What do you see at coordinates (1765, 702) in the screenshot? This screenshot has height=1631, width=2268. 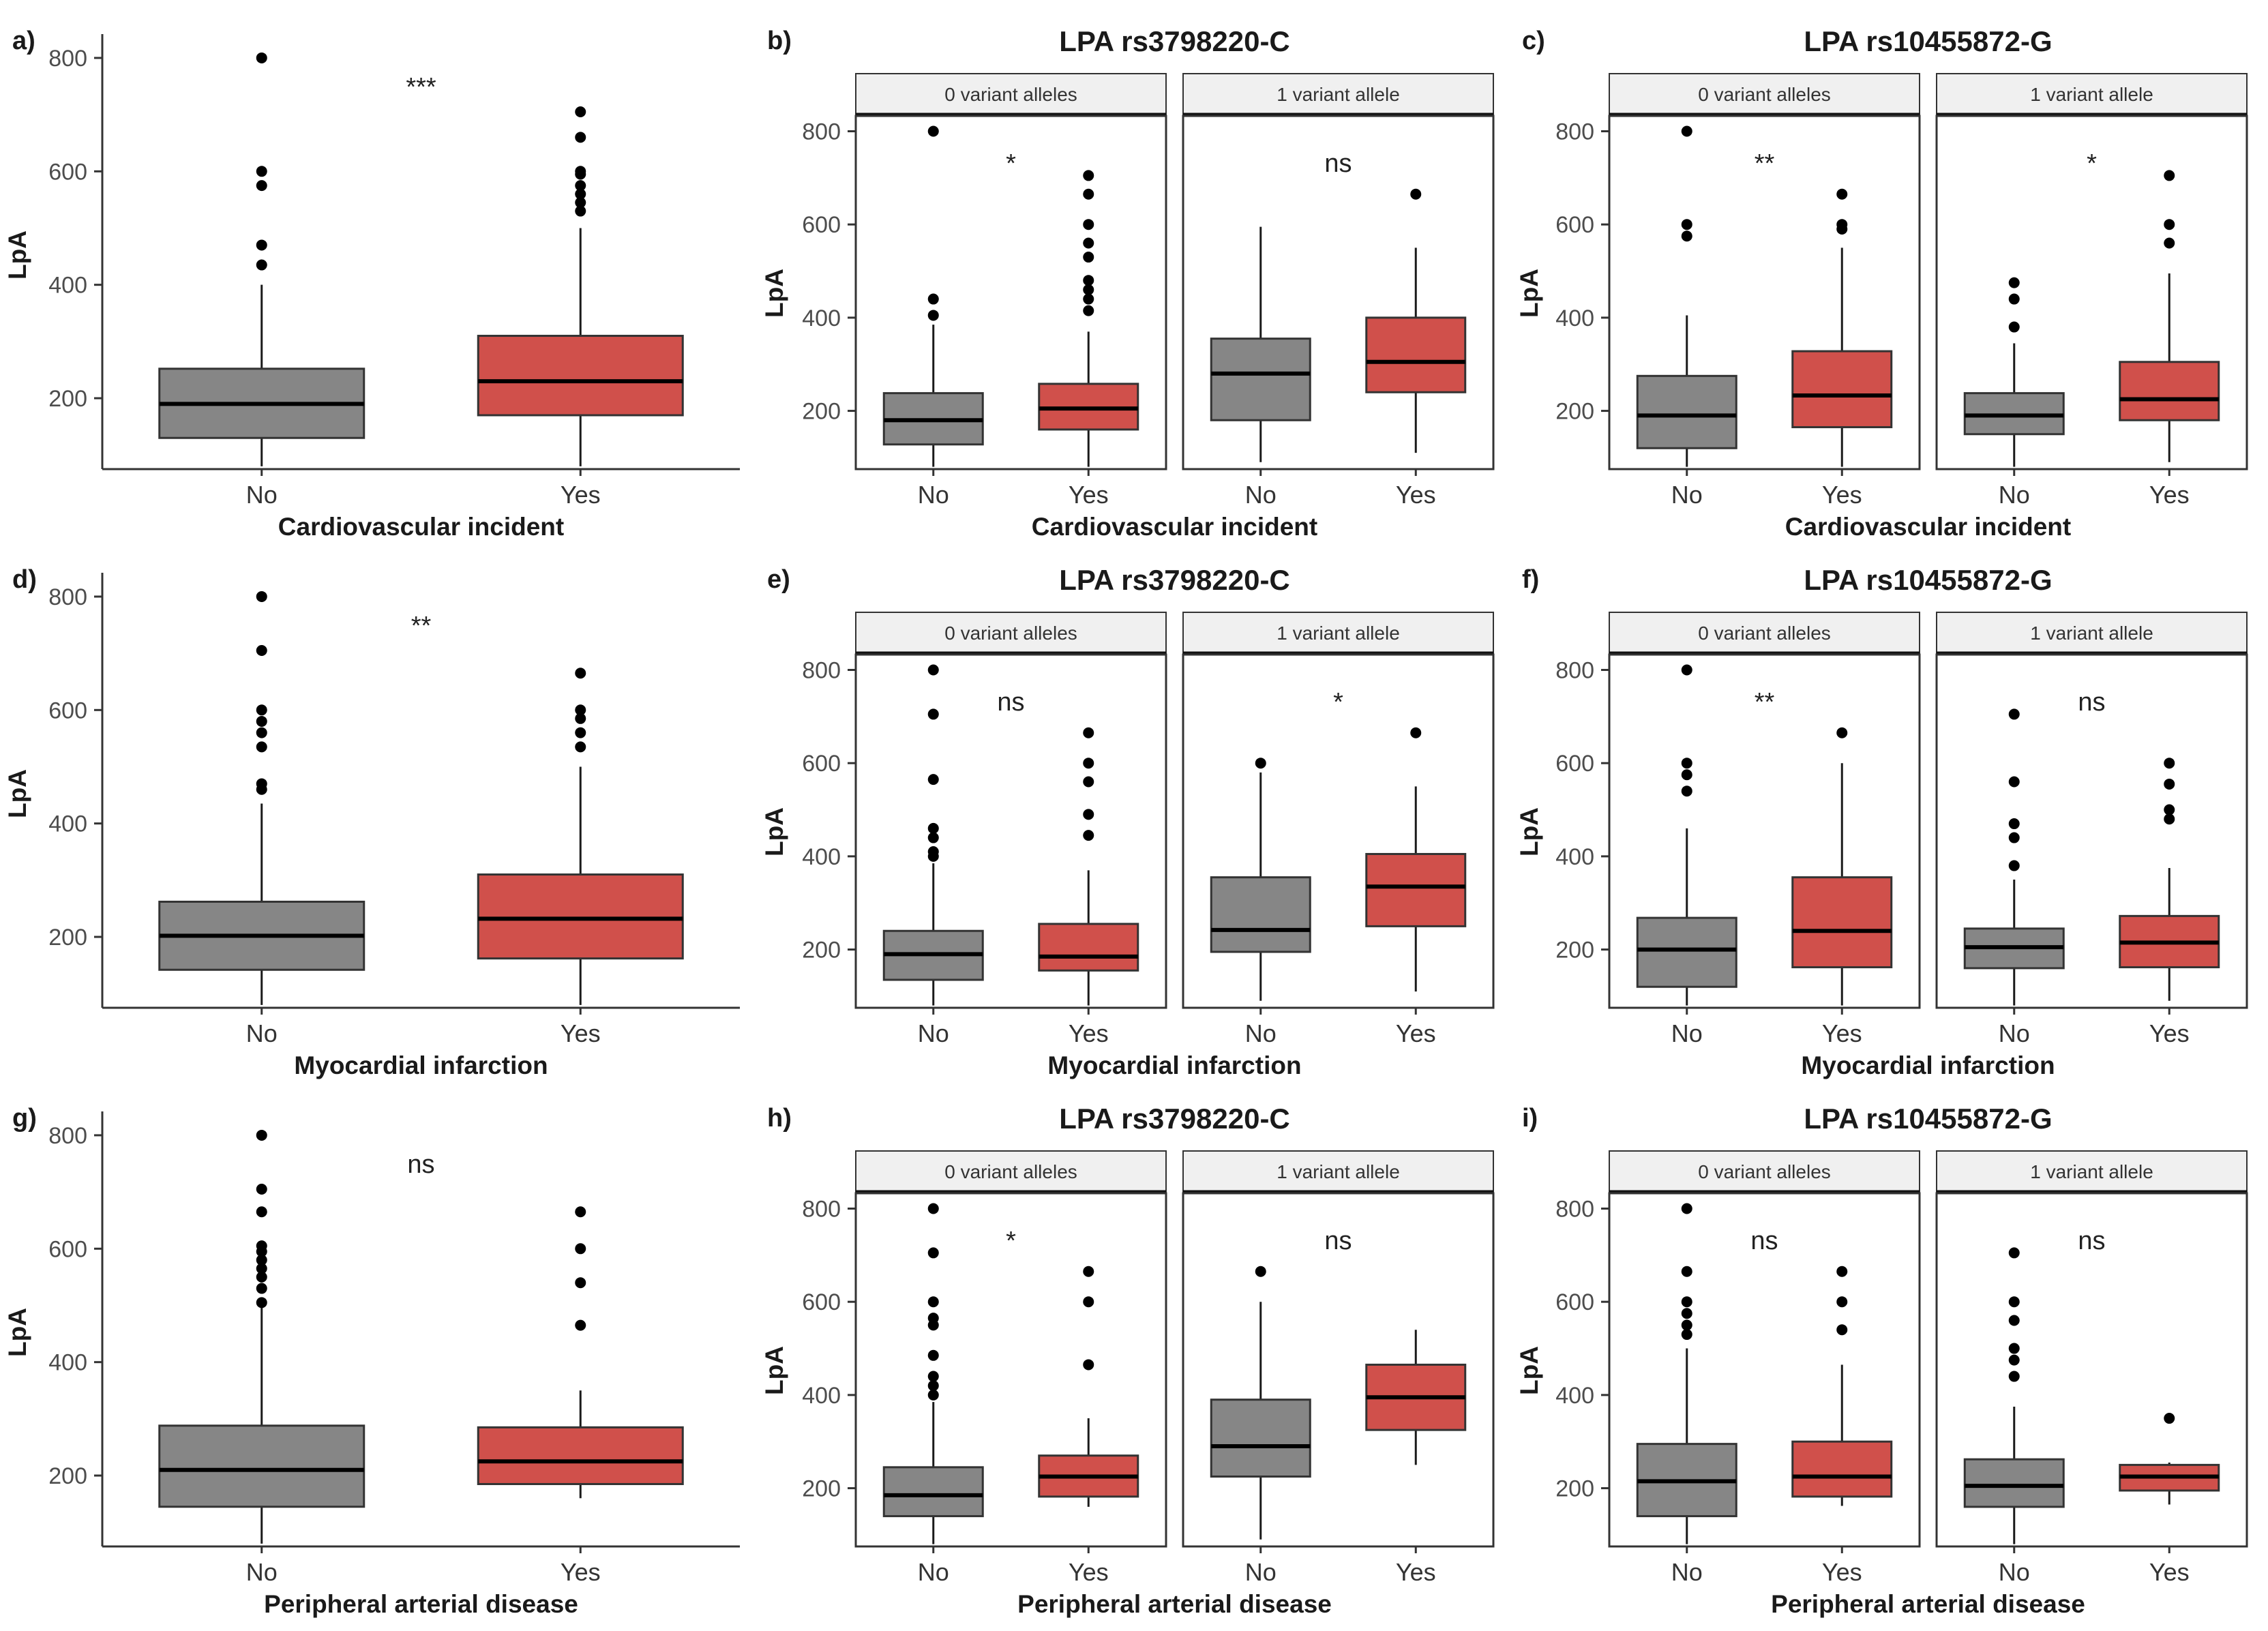 I see `significance-label: **` at bounding box center [1765, 702].